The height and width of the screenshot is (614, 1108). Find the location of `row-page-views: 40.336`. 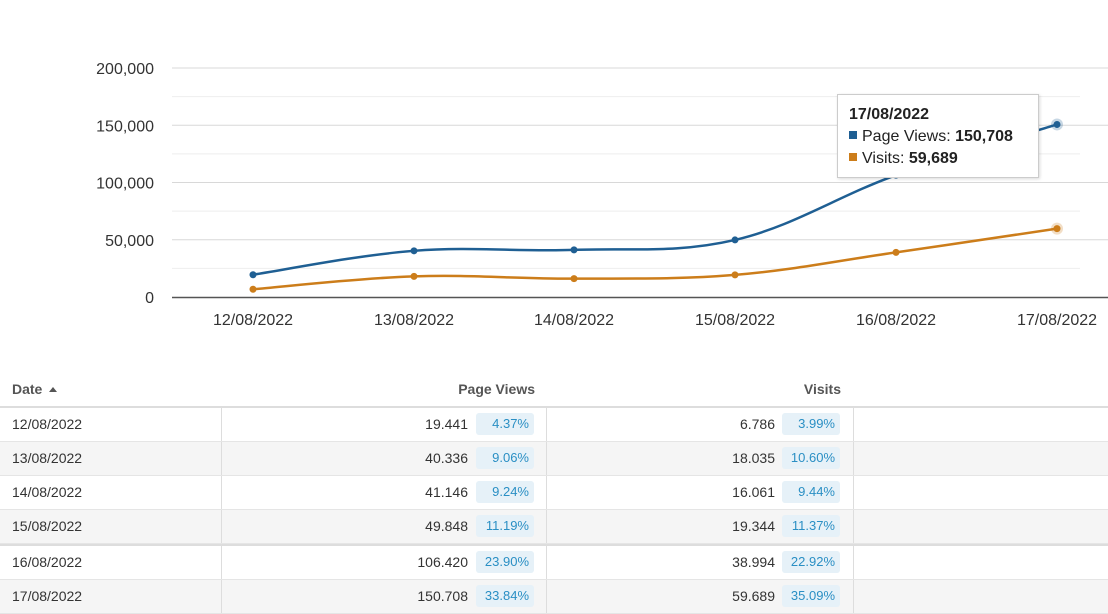

row-page-views: 40.336 is located at coordinates (446, 458).